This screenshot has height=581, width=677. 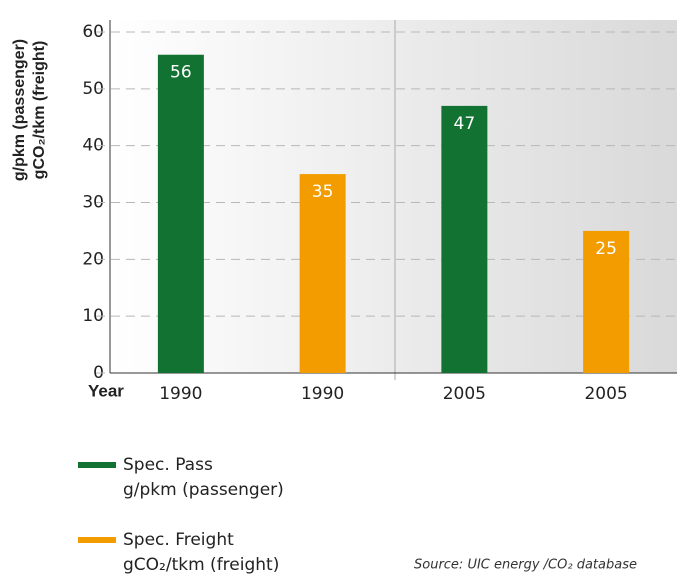 I want to click on y-tick-label: 20, so click(x=93, y=259).